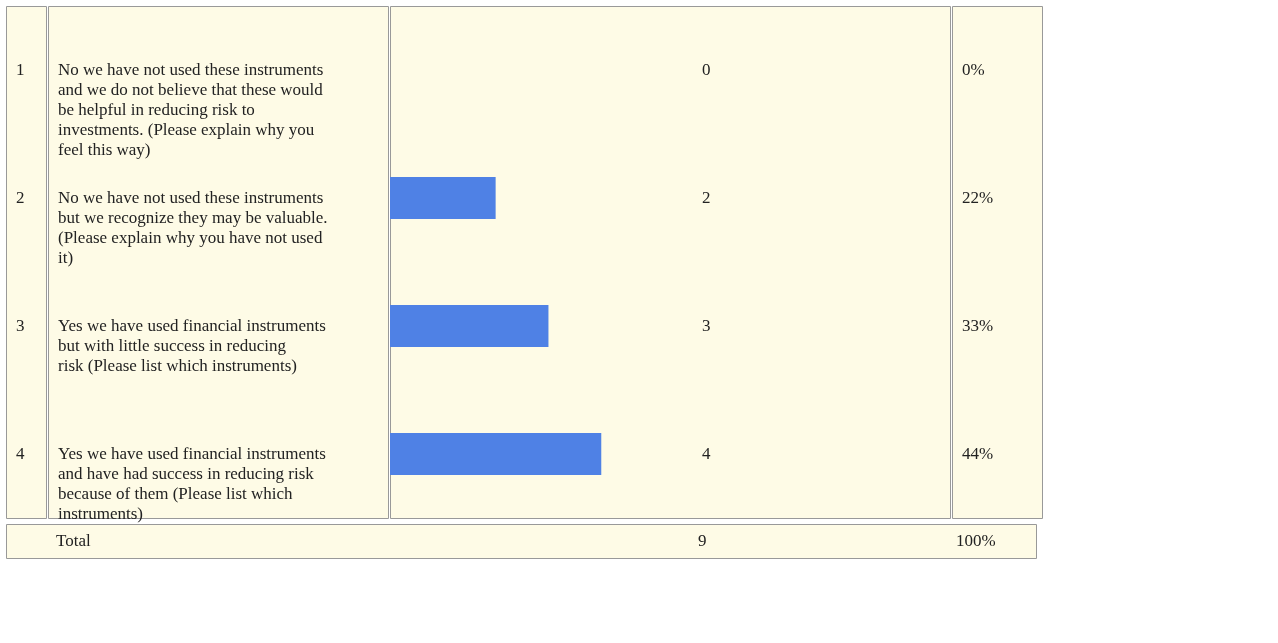 Image resolution: width=1278 pixels, height=643 pixels. I want to click on data-label: 4, so click(706, 453).